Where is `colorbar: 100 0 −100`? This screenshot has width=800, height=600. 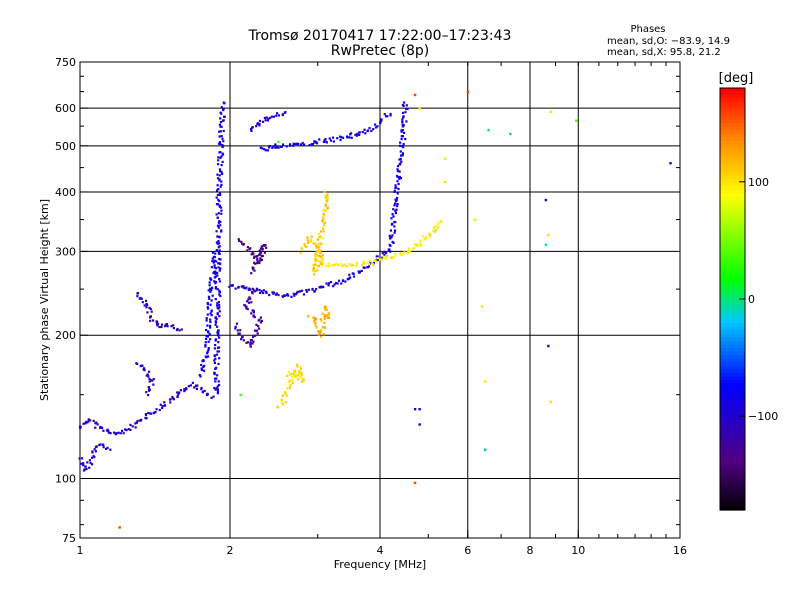 colorbar: 100 0 −100 is located at coordinates (748, 299).